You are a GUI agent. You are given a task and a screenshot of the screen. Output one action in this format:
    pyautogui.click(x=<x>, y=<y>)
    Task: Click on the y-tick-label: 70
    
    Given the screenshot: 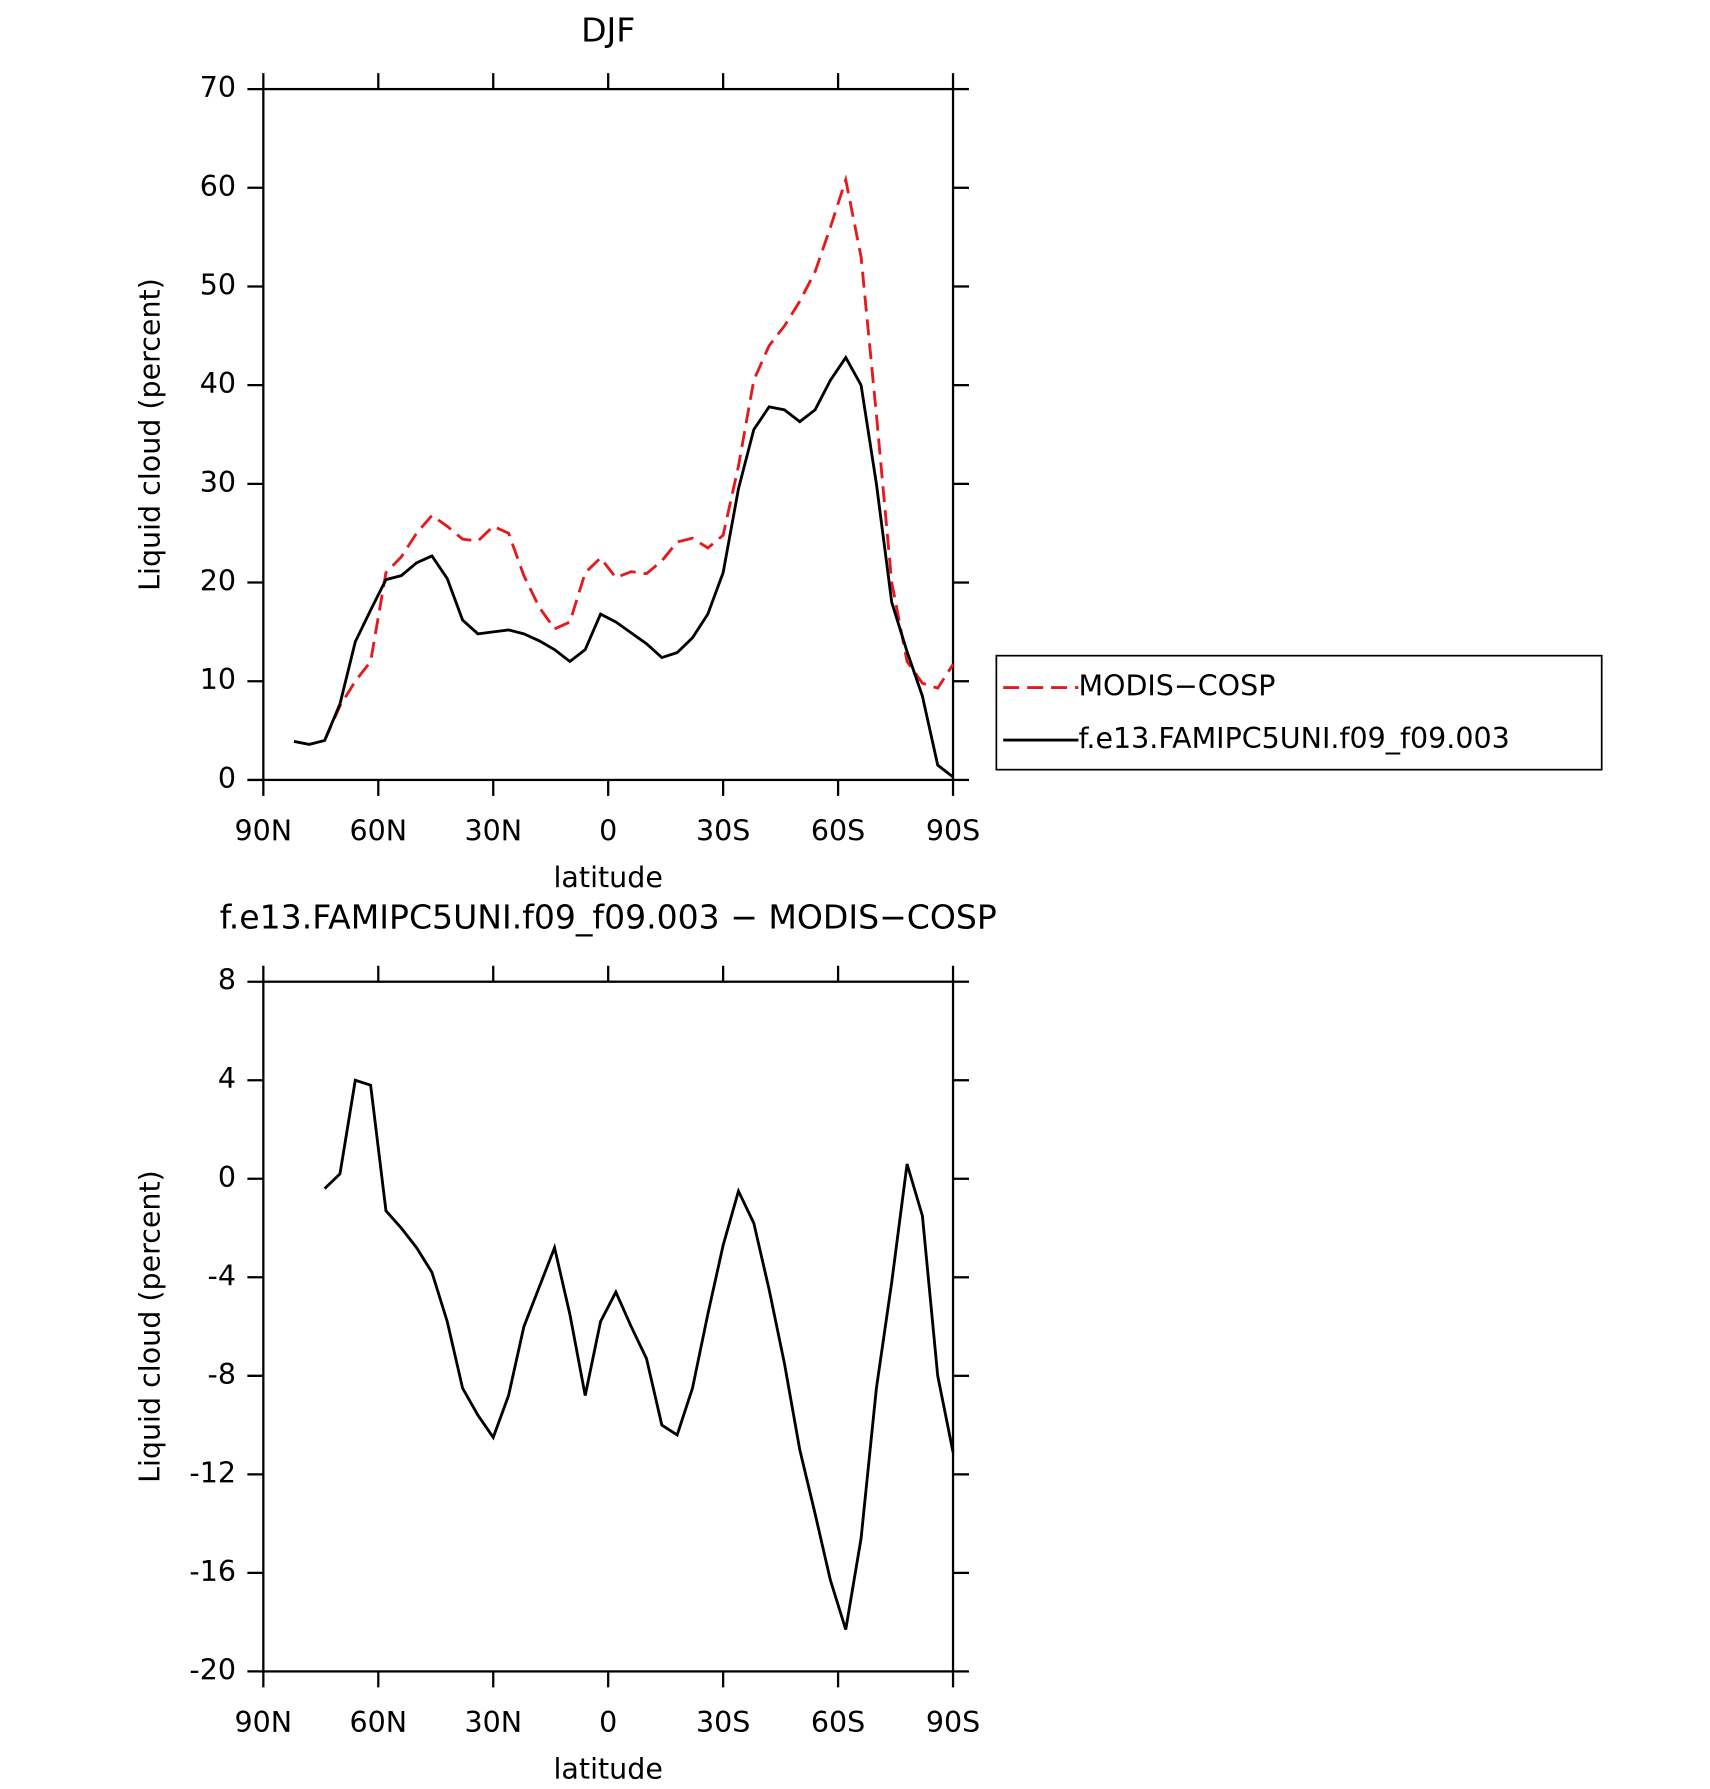 What is the action you would take?
    pyautogui.click(x=218, y=87)
    